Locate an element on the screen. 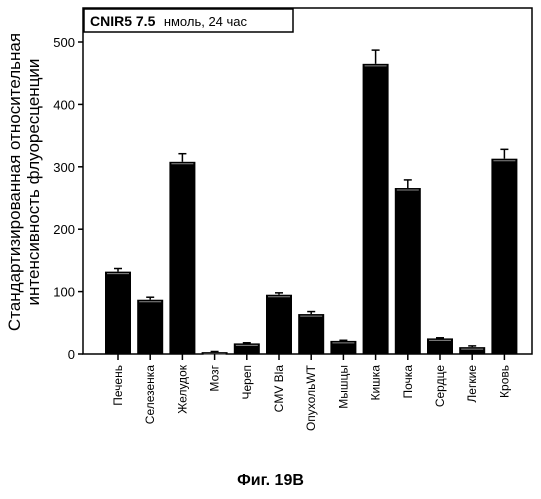 Image resolution: width=541 pixels, height=499 pixels. x-tick-label: Сердце is located at coordinates (440, 386).